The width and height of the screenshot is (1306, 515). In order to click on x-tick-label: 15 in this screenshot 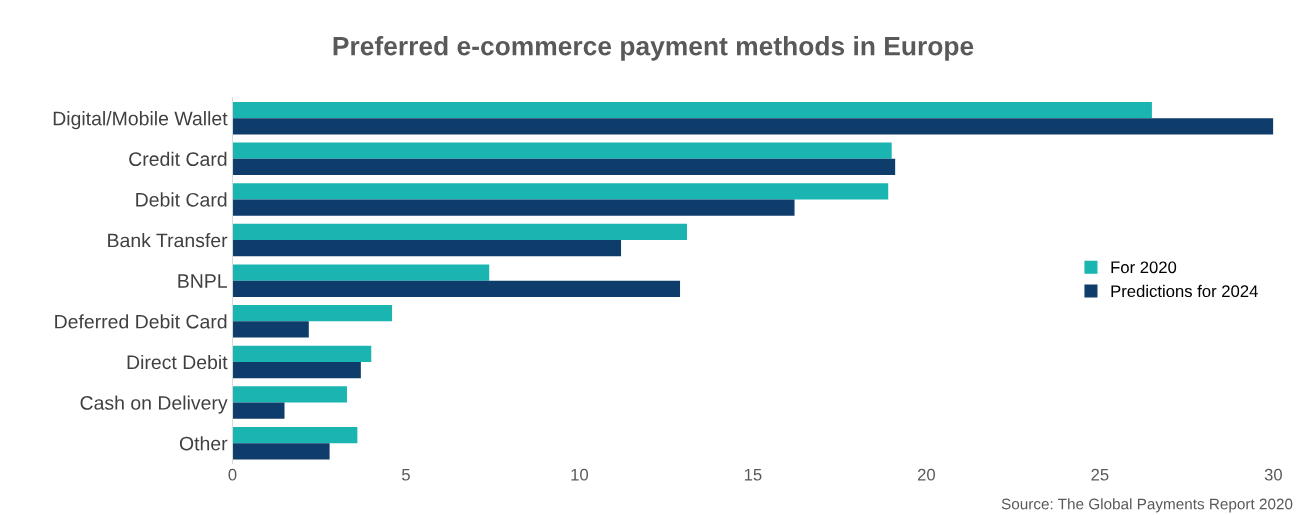, I will do `click(753, 474)`.